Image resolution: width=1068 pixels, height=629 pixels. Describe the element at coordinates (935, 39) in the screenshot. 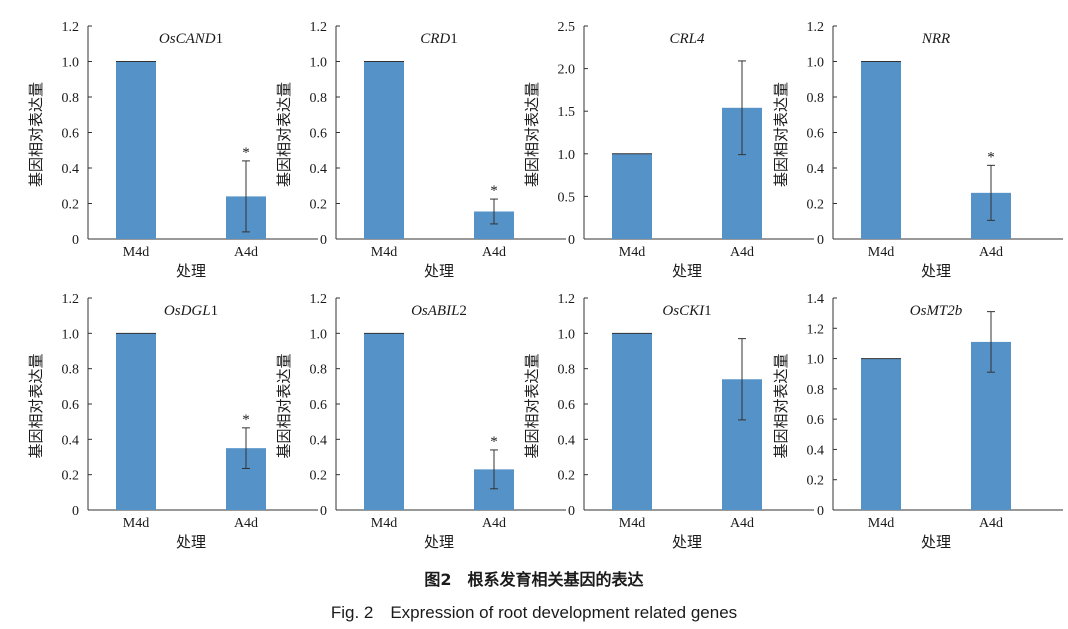

I see `chart-title-part: NRR` at that location.